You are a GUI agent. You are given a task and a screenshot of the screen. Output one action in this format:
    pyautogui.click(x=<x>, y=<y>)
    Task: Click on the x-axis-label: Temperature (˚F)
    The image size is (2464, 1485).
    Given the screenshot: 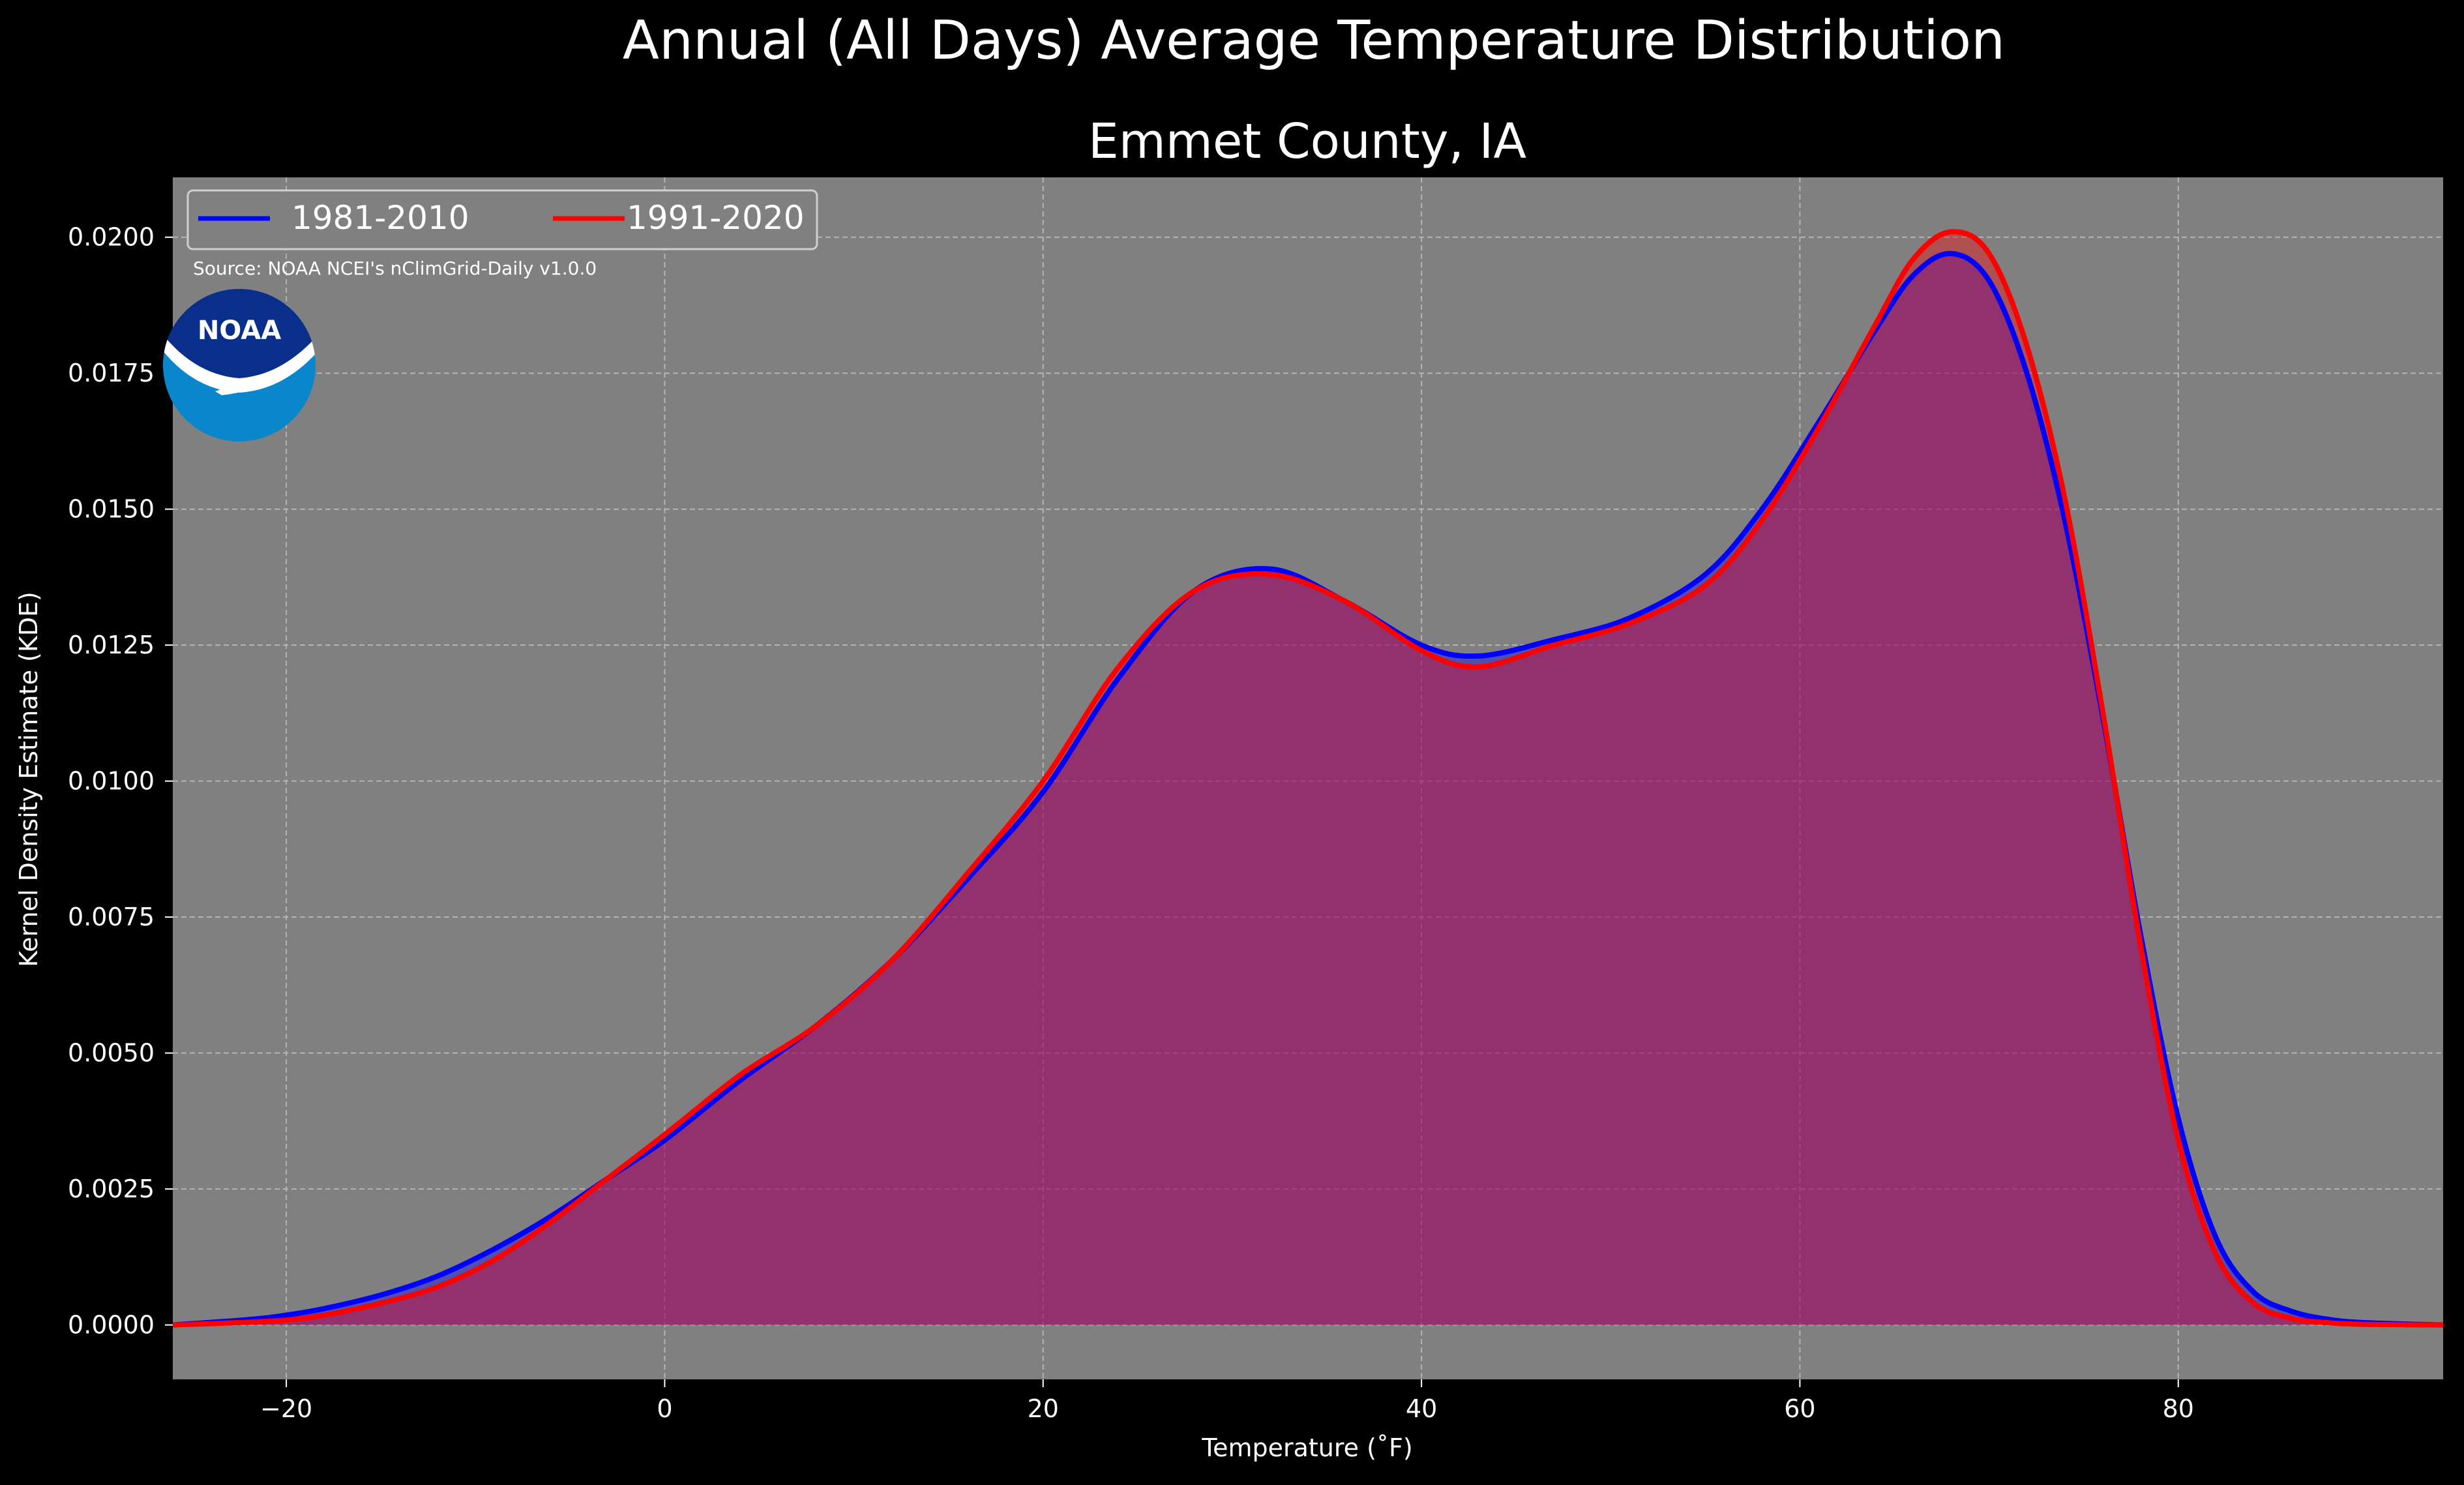 What is the action you would take?
    pyautogui.click(x=1306, y=1447)
    